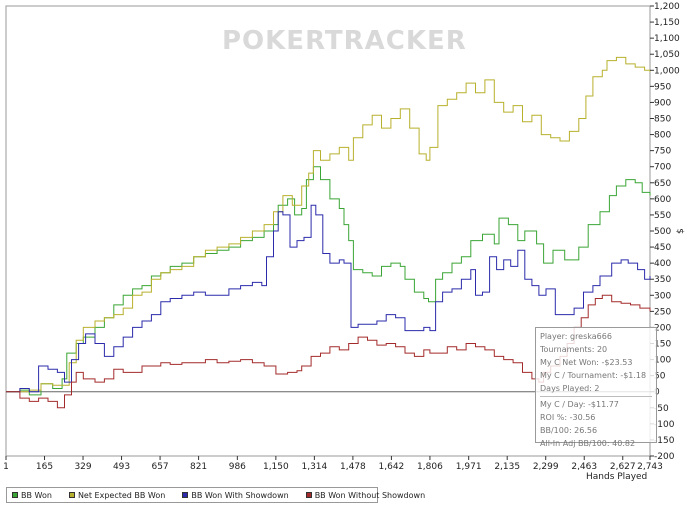  Describe the element at coordinates (662, 248) in the screenshot. I see `y-tick-label: 450` at that location.